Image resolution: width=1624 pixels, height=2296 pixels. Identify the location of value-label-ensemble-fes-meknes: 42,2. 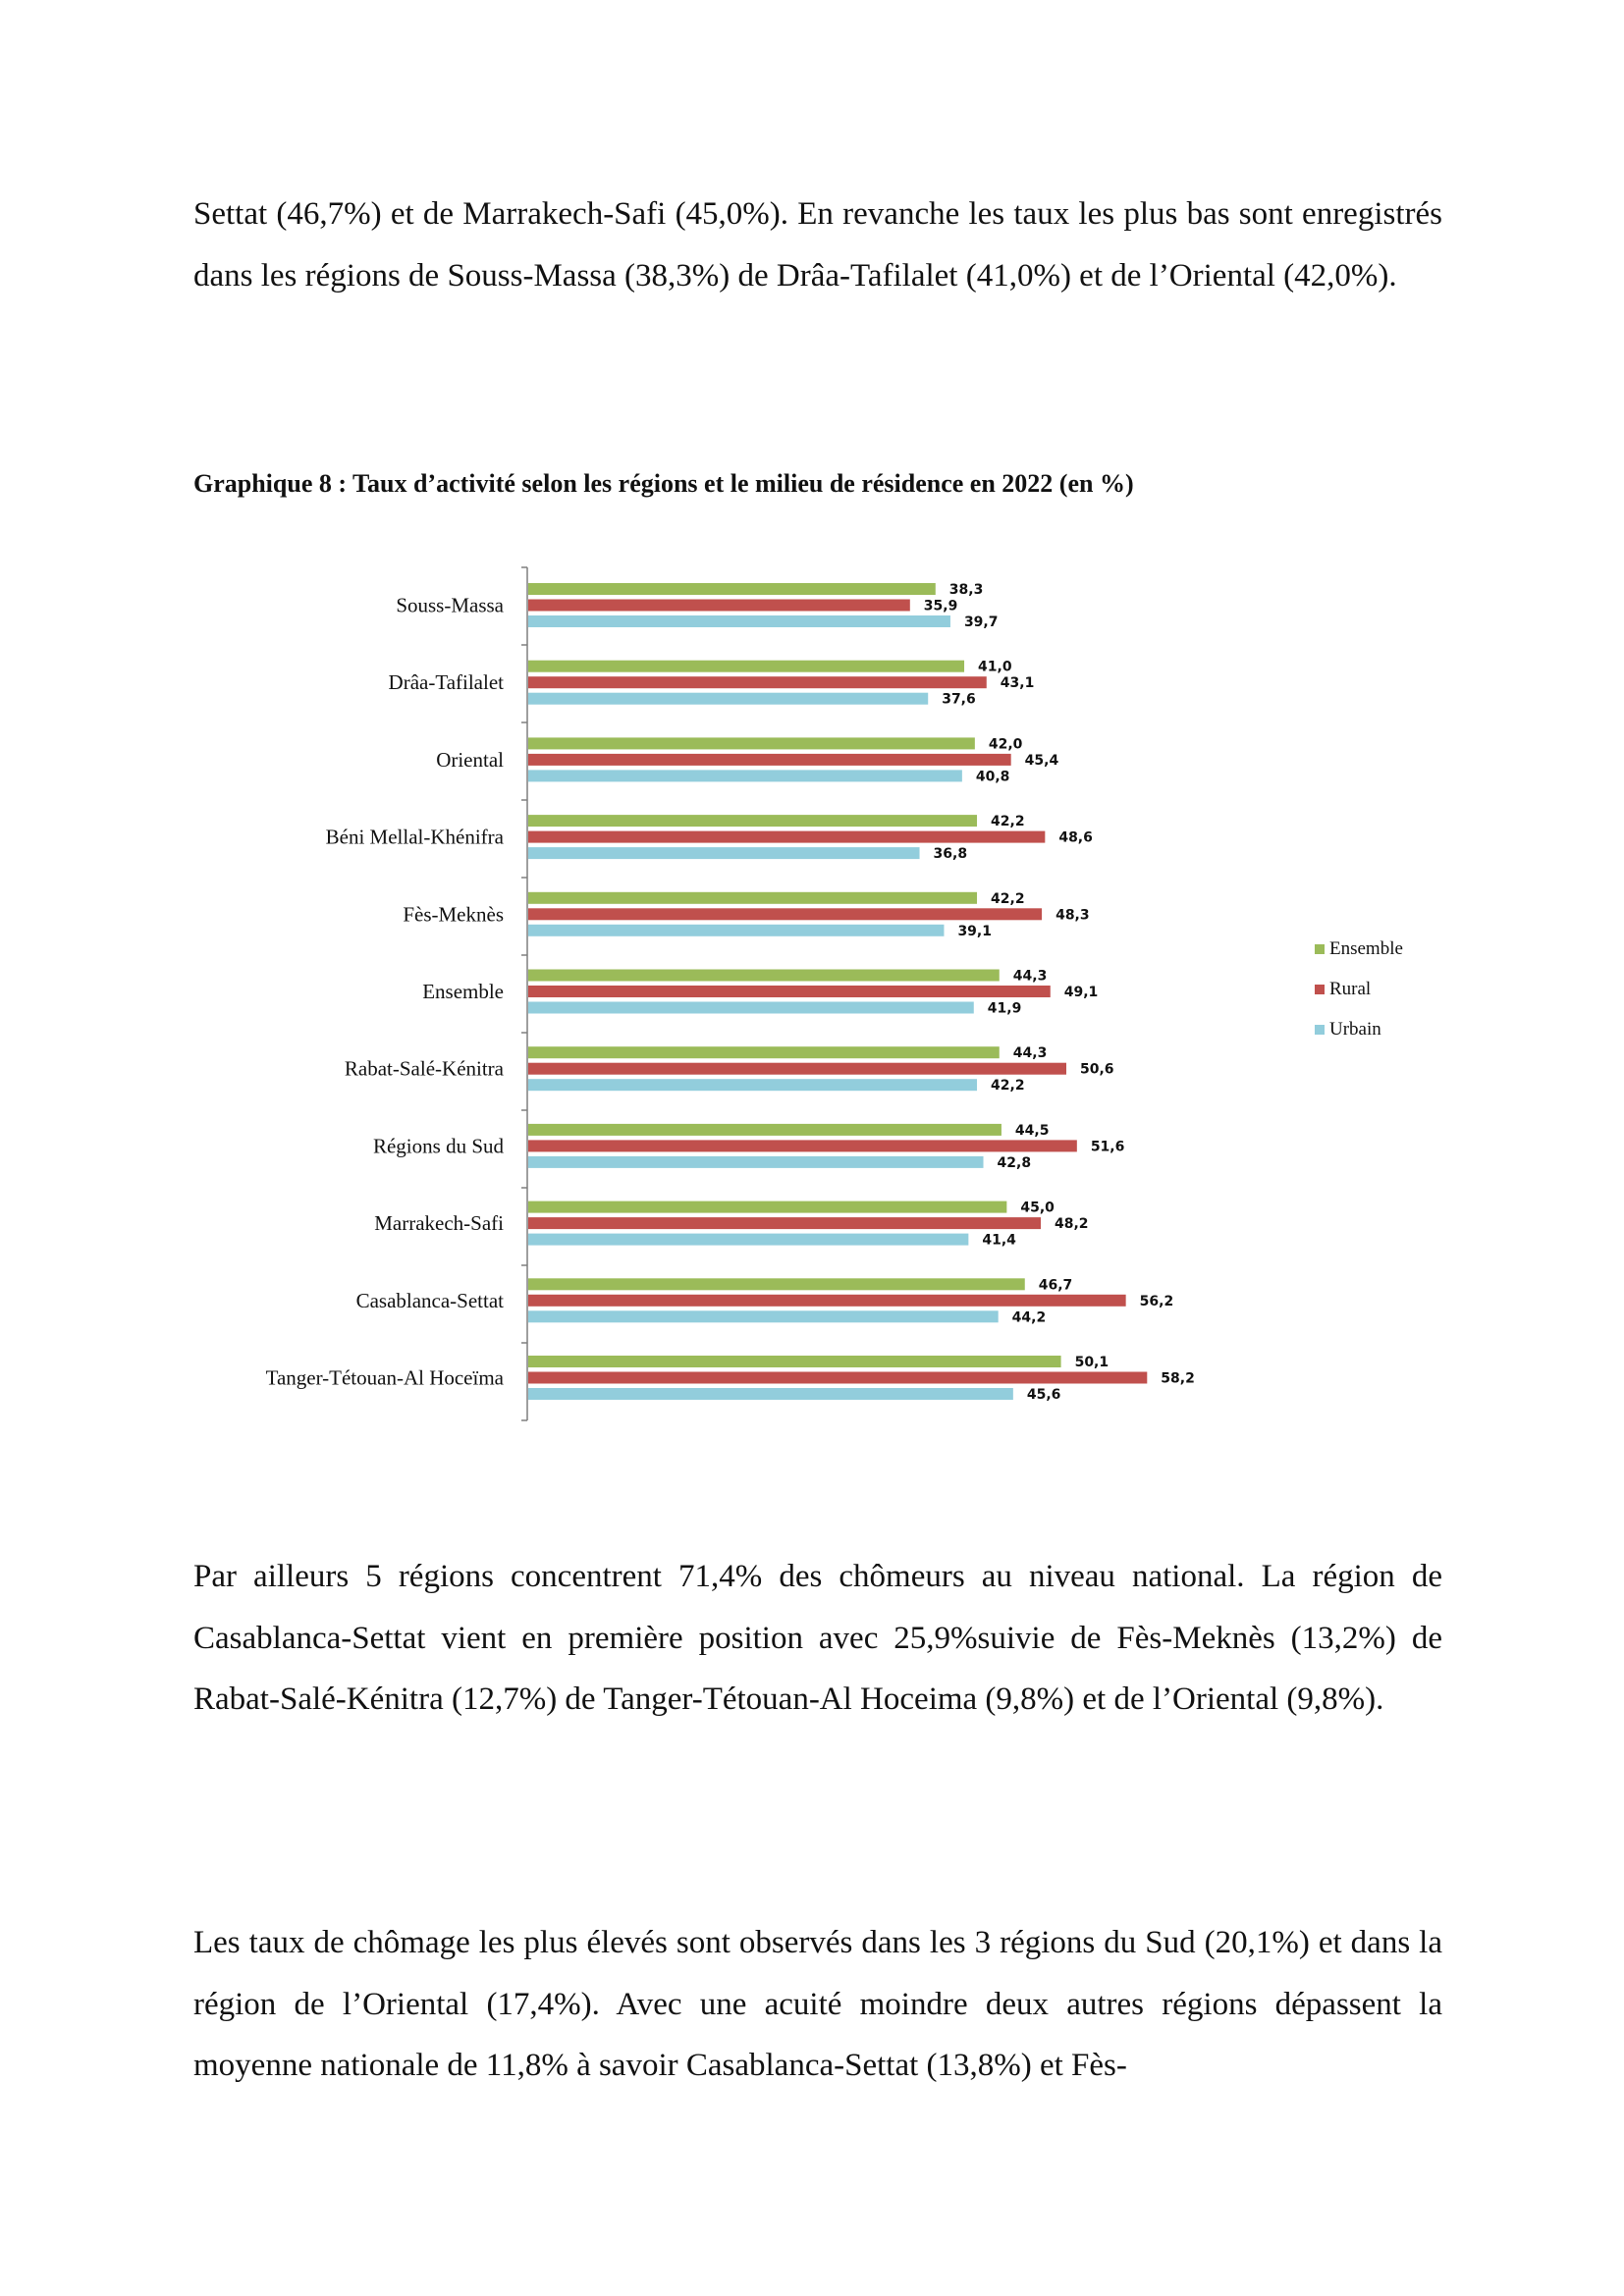
(1008, 899).